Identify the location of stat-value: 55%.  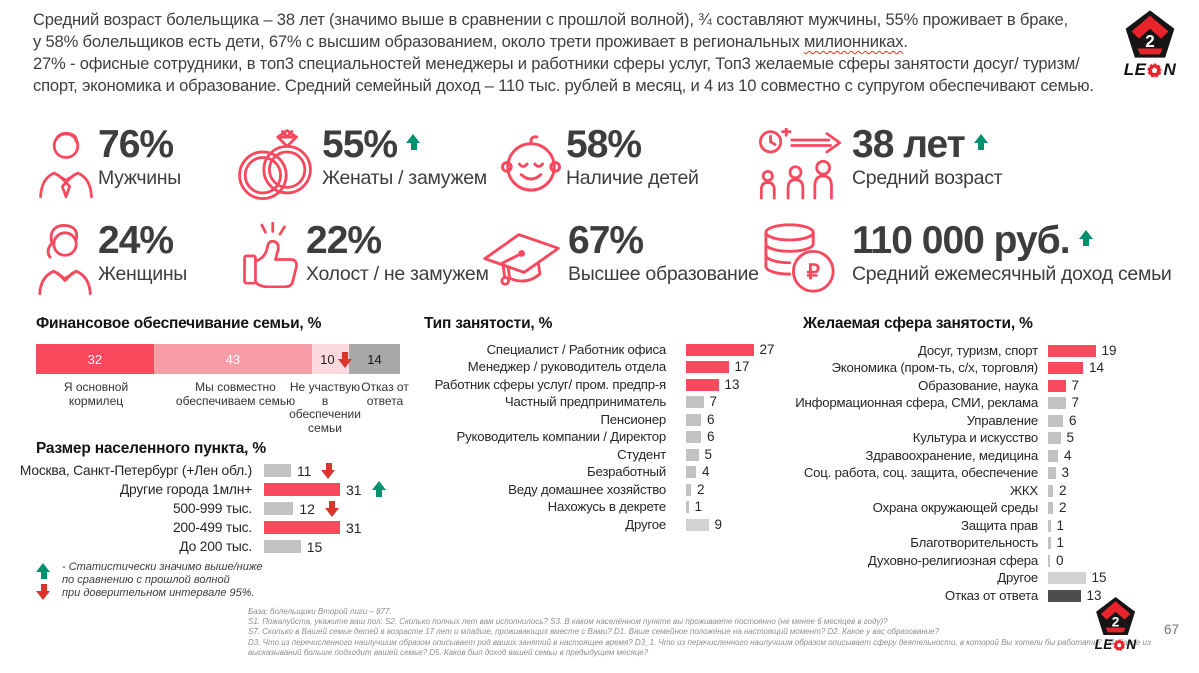
(404, 145).